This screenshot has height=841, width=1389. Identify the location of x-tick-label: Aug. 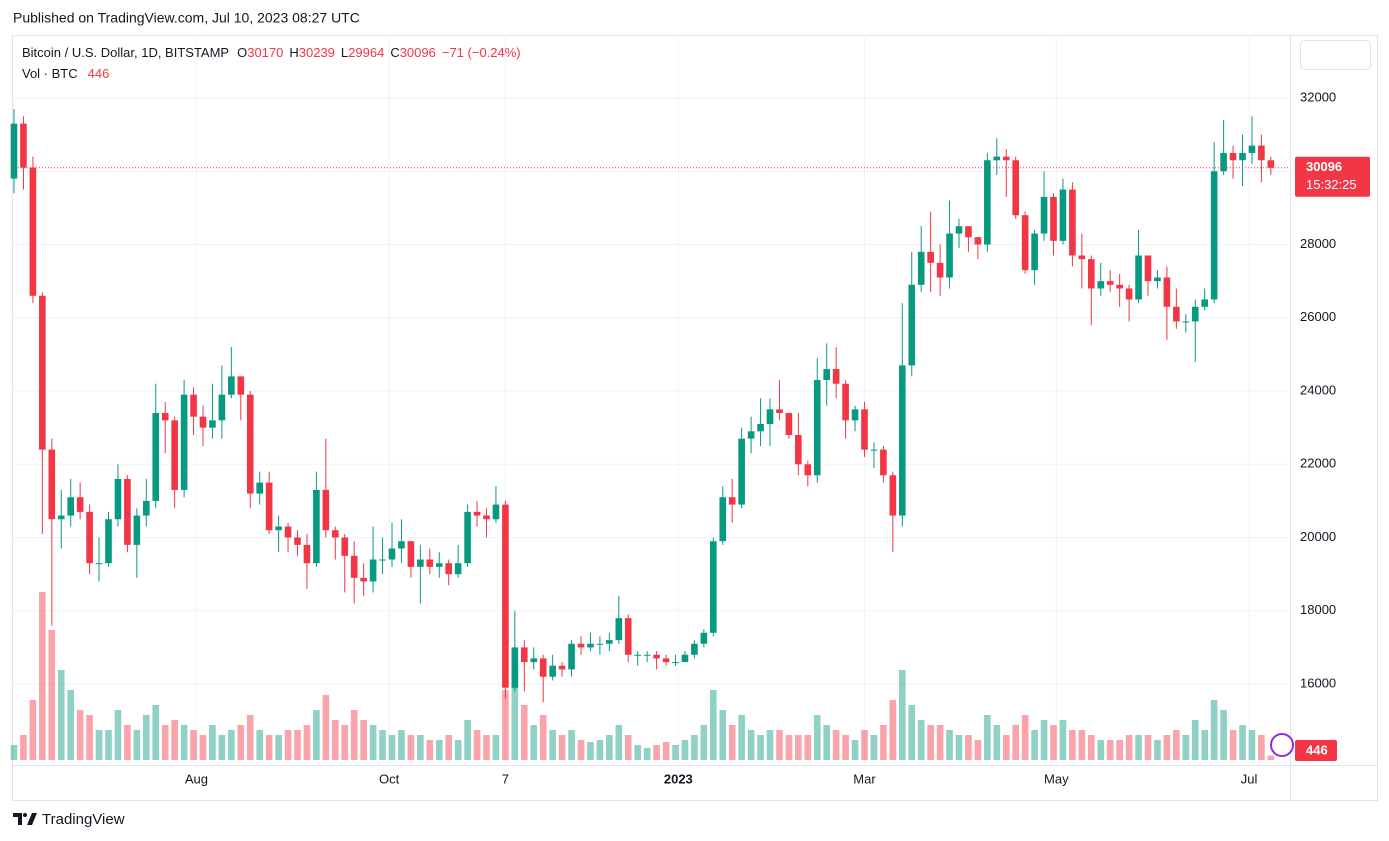
(196, 778).